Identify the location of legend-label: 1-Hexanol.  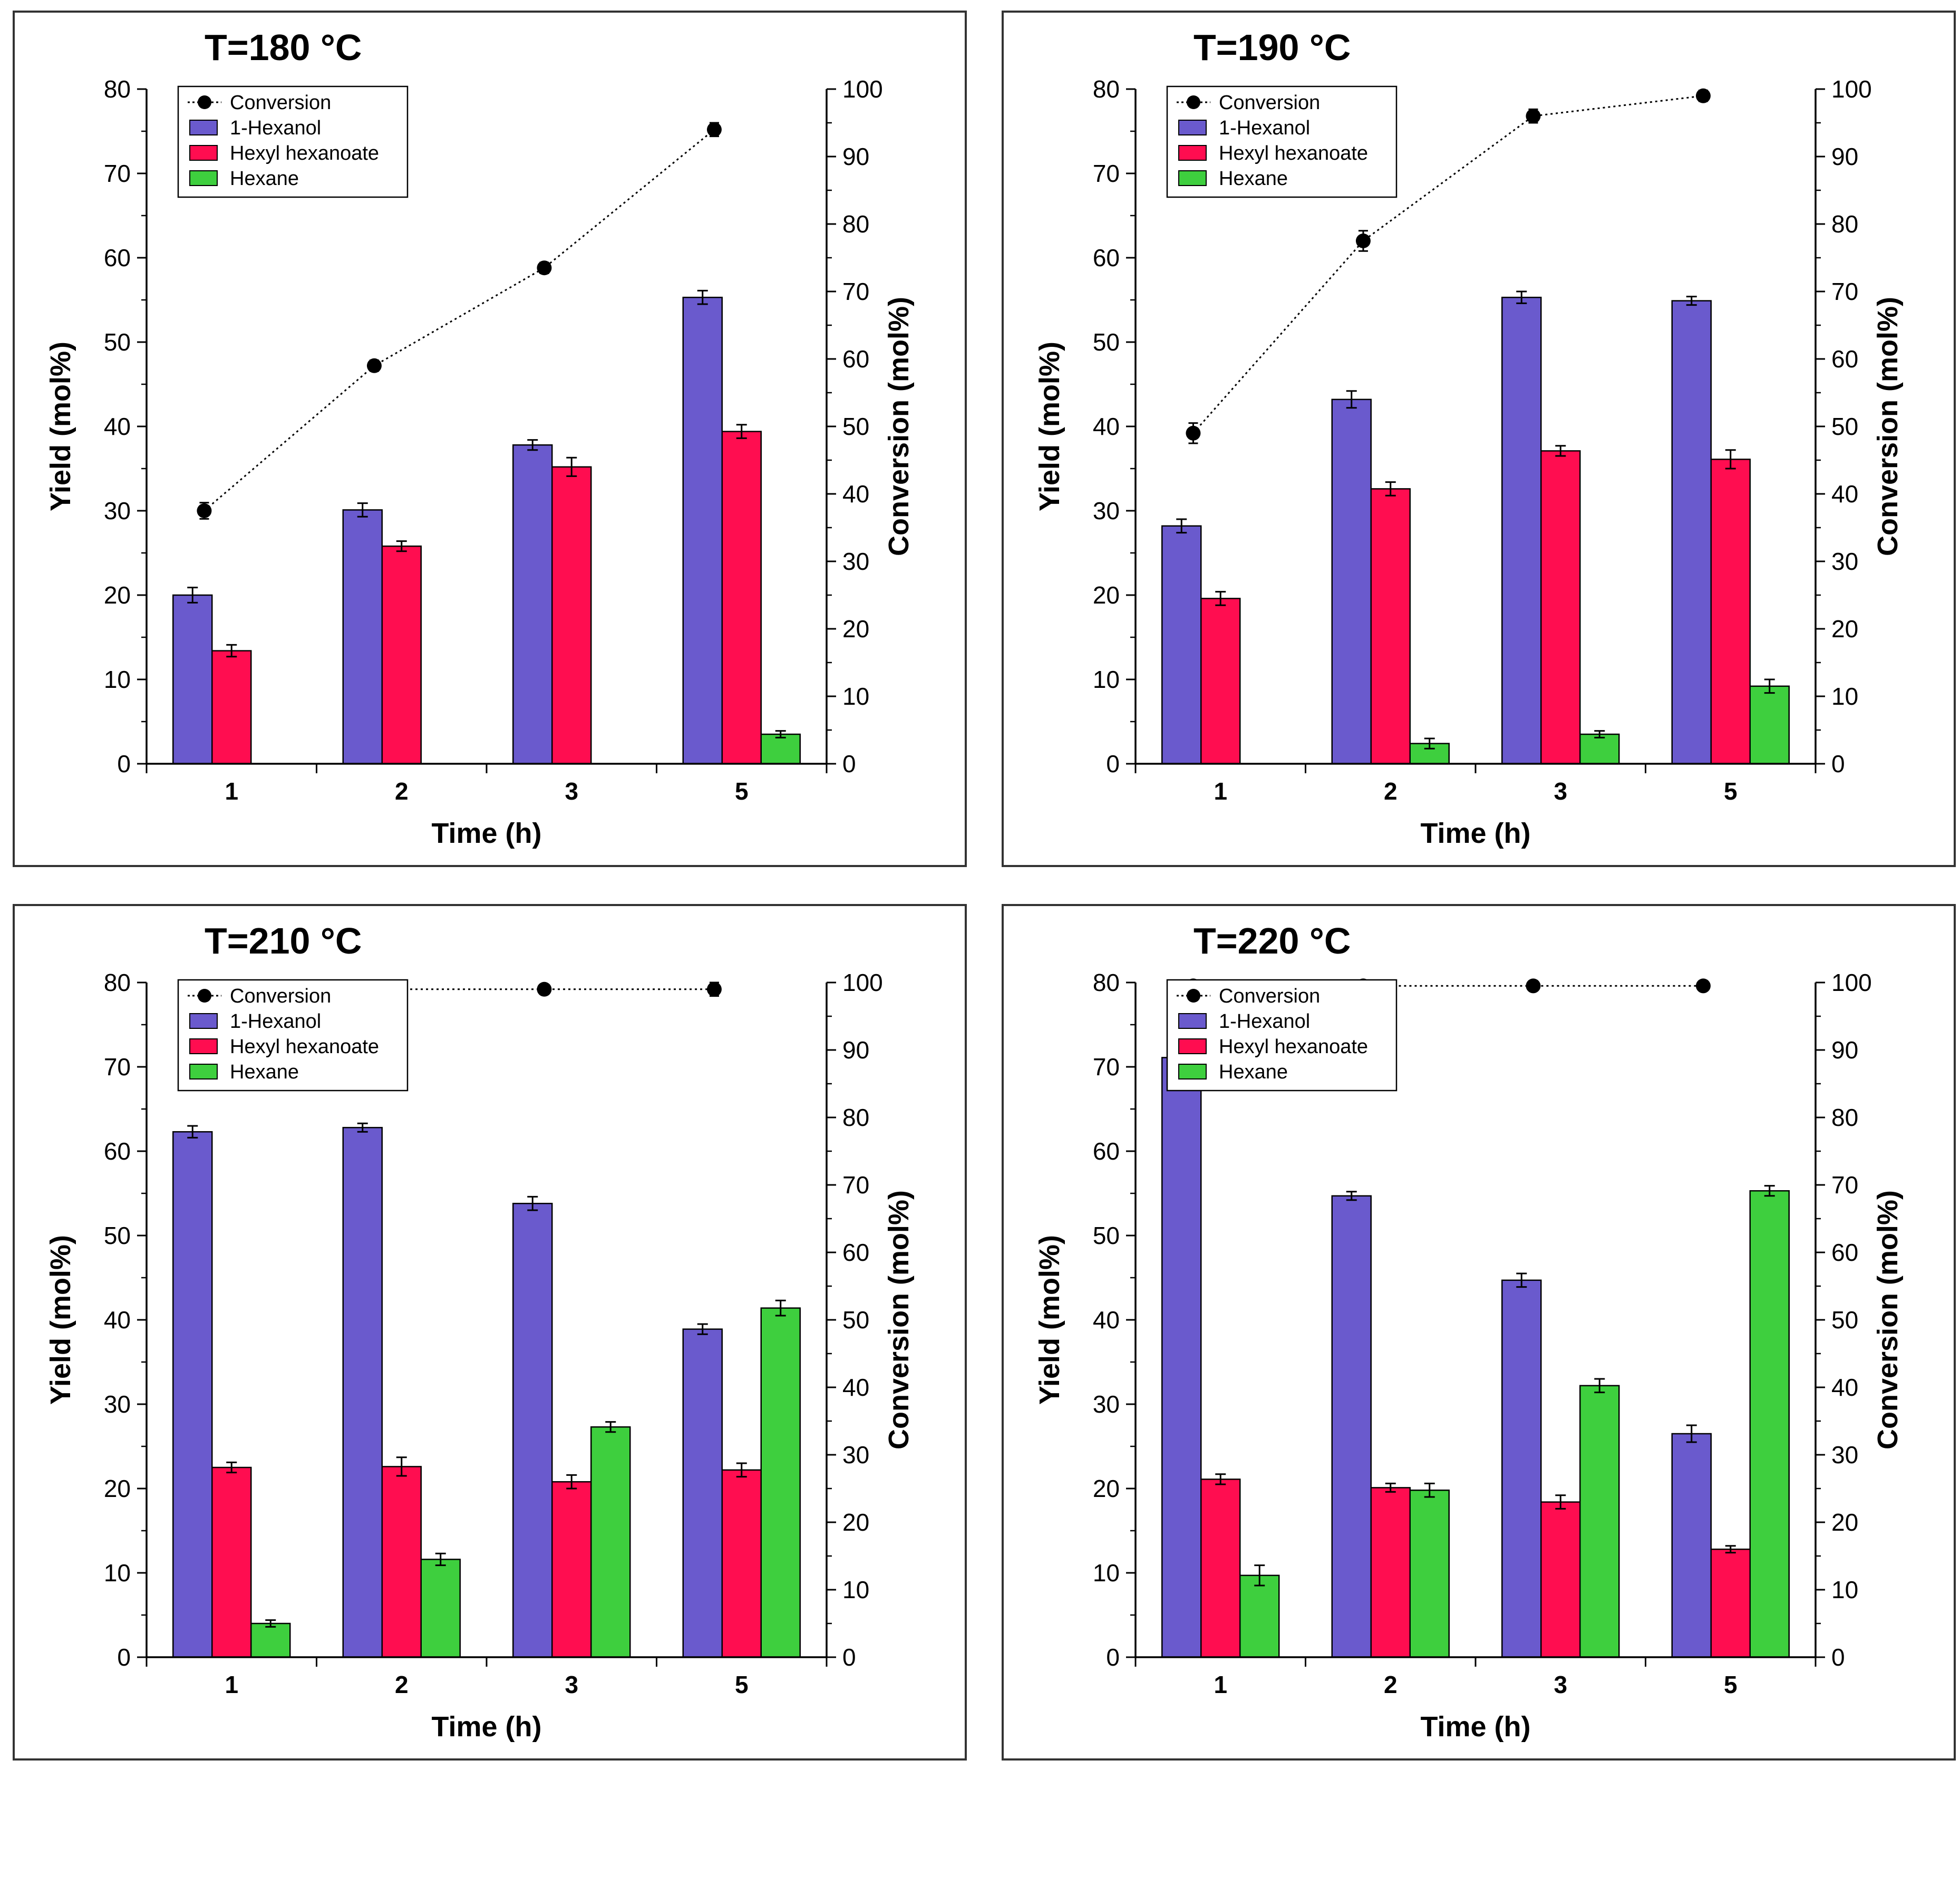
(1264, 128).